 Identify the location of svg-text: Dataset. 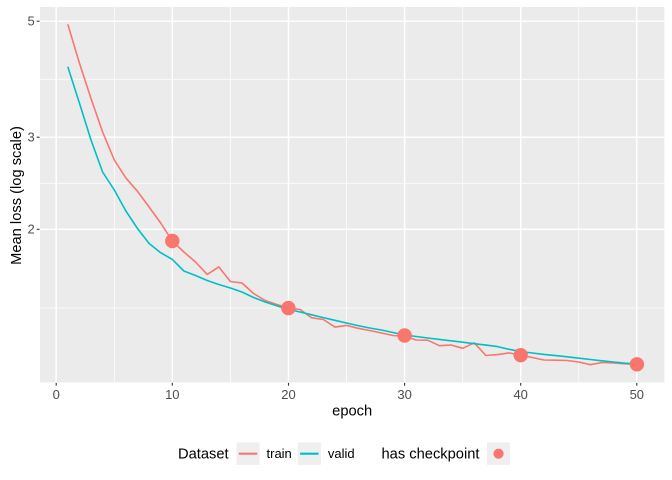
(203, 455).